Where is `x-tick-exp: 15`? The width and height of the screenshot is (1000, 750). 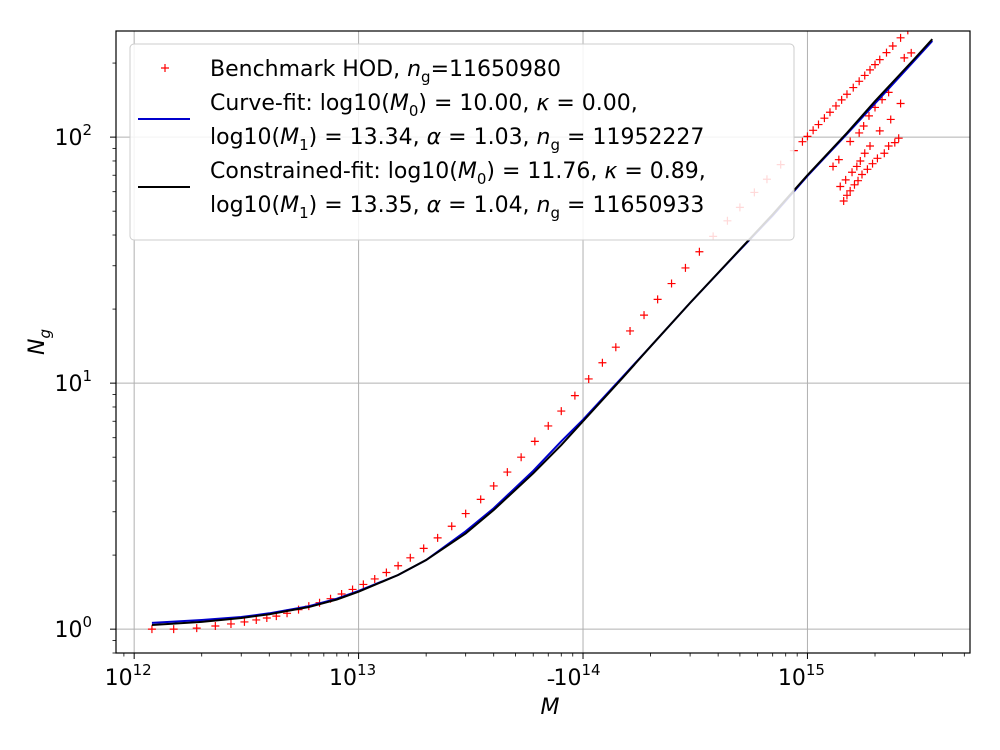 x-tick-exp: 15 is located at coordinates (815, 670).